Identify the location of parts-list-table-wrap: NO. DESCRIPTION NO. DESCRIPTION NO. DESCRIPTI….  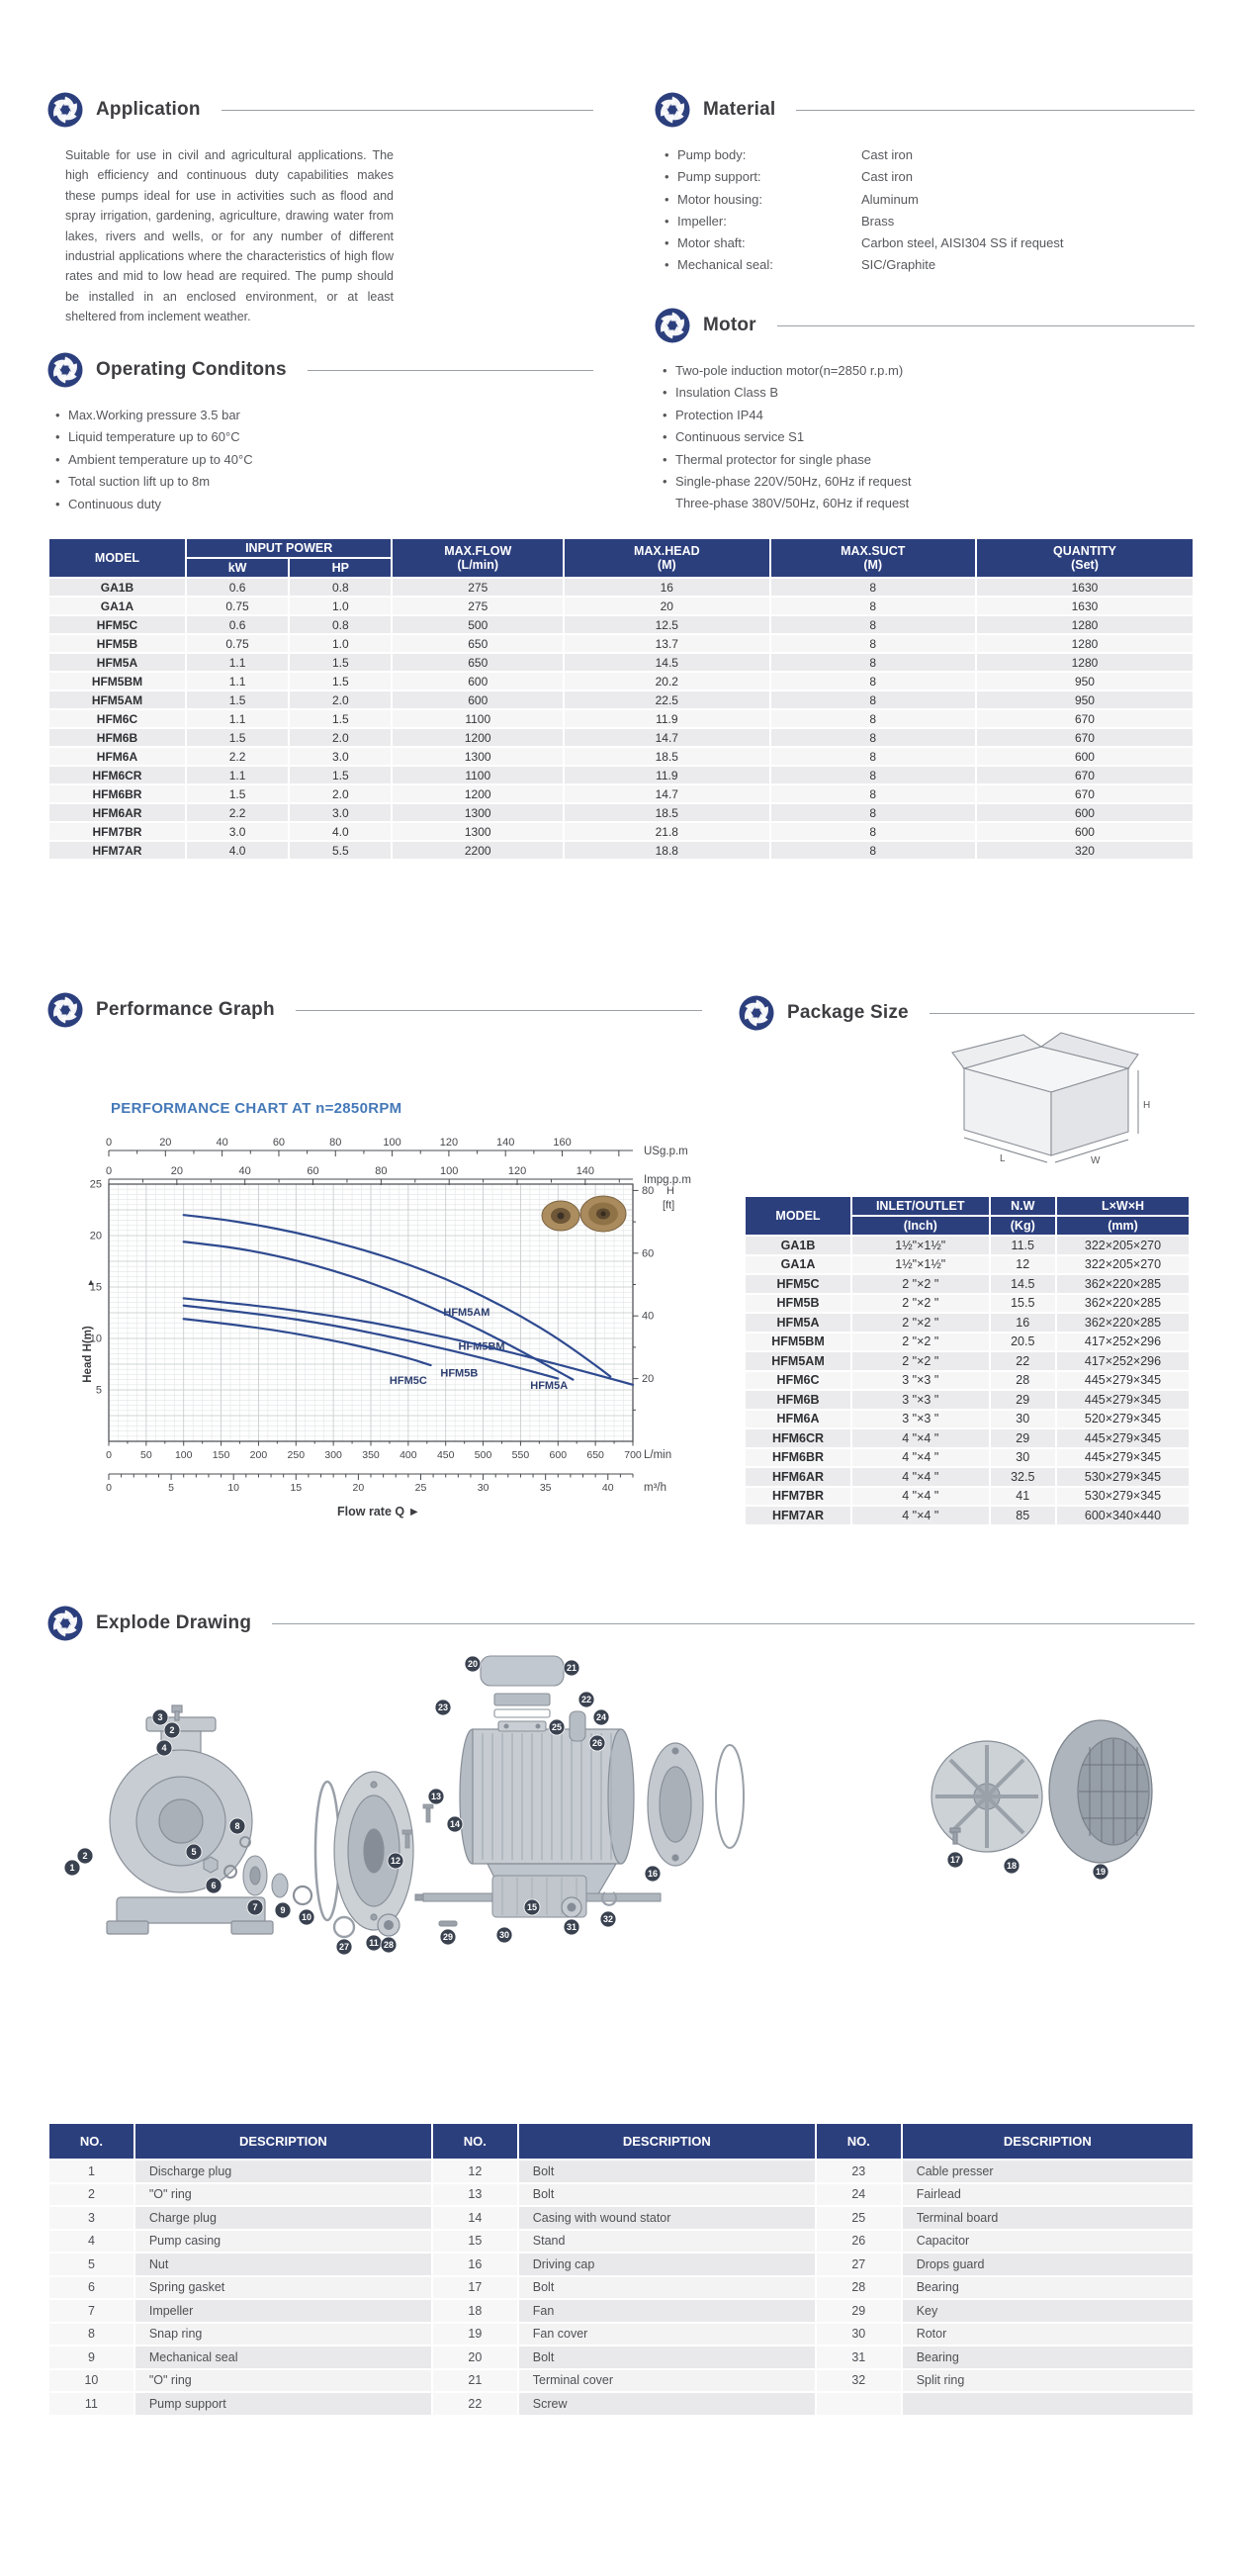
(621, 2269).